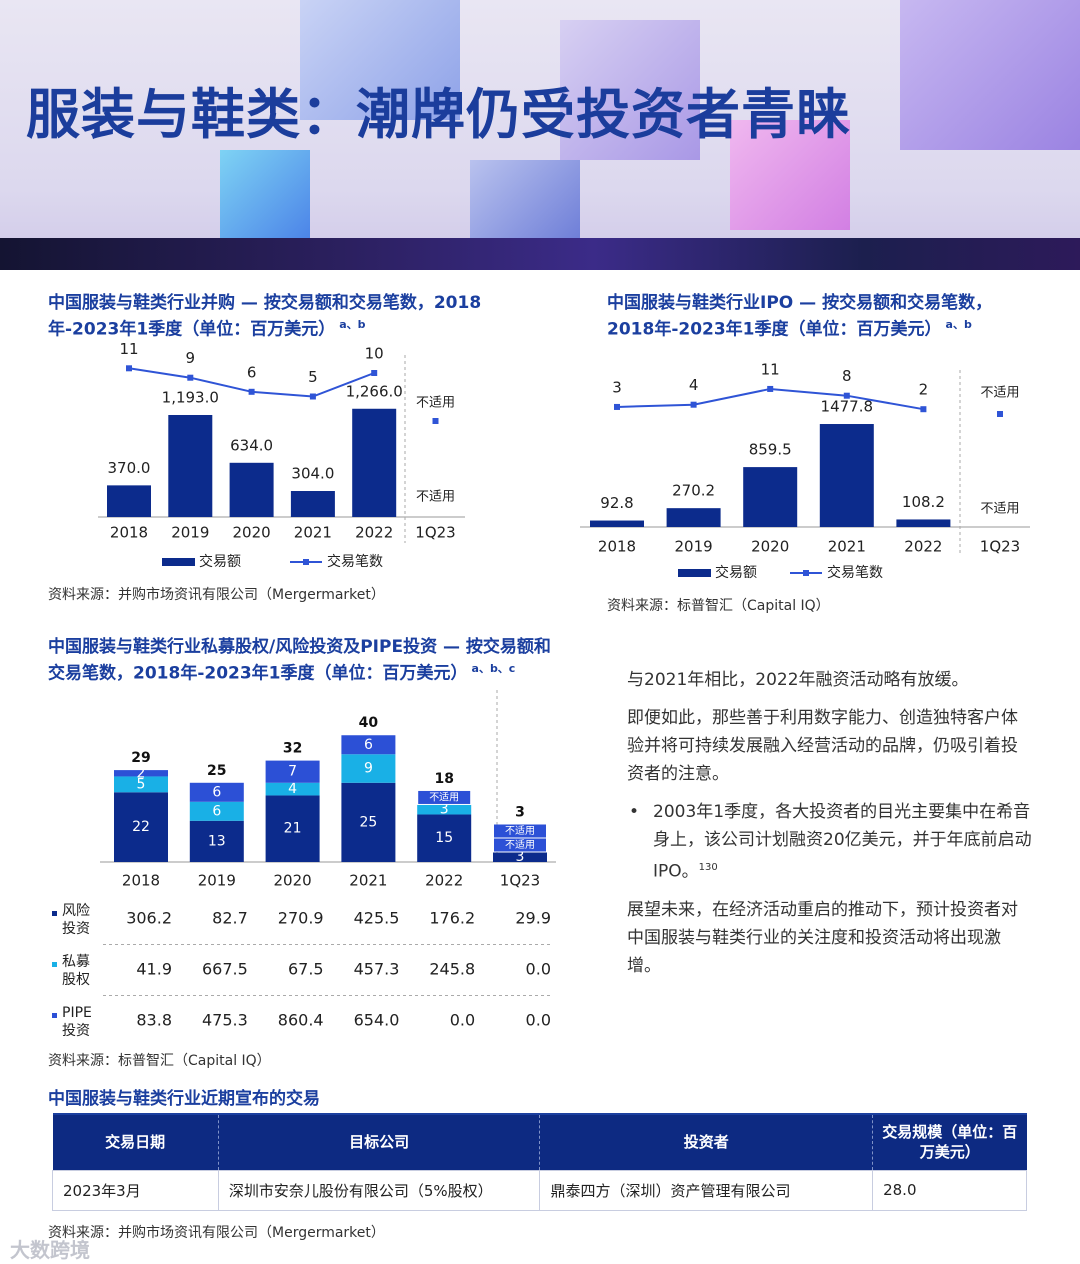 Image resolution: width=1080 pixels, height=1264 pixels. Describe the element at coordinates (855, 572) in the screenshot. I see `legend-label: 交易笔数` at that location.